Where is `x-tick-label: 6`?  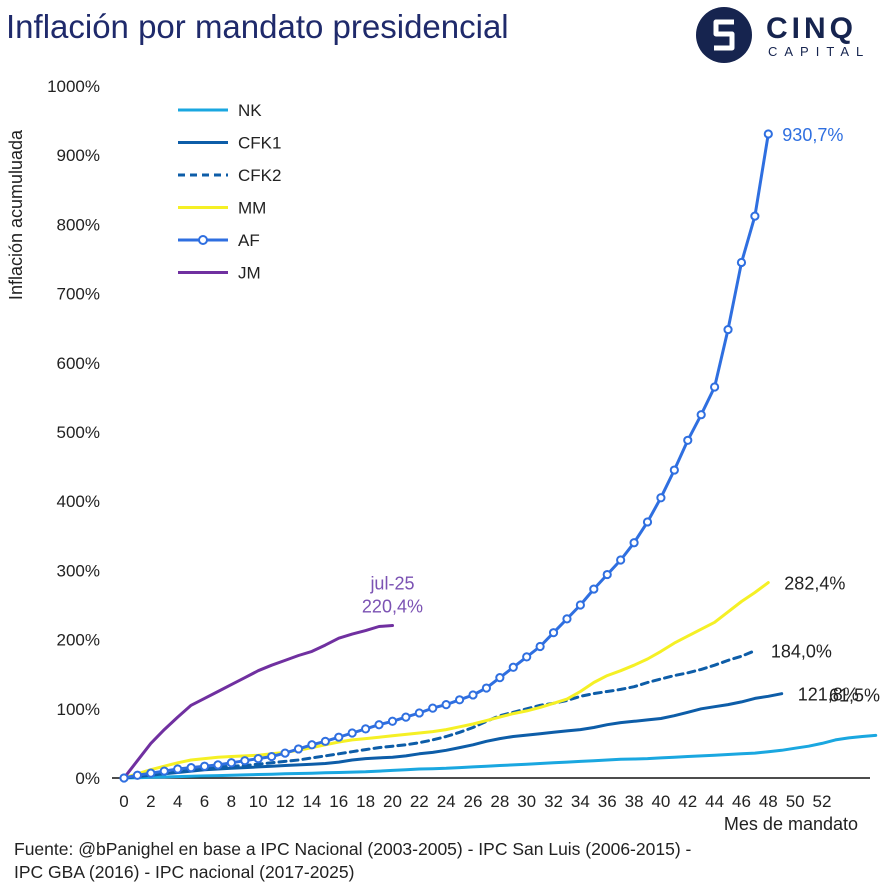
x-tick-label: 6 is located at coordinates (204, 801).